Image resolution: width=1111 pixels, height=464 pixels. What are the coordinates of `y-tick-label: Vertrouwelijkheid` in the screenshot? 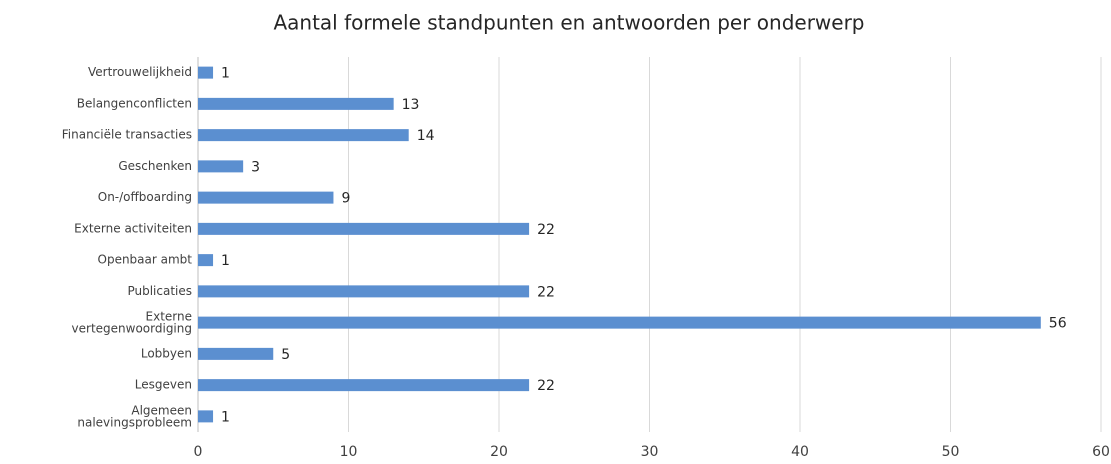 It's located at (140, 72).